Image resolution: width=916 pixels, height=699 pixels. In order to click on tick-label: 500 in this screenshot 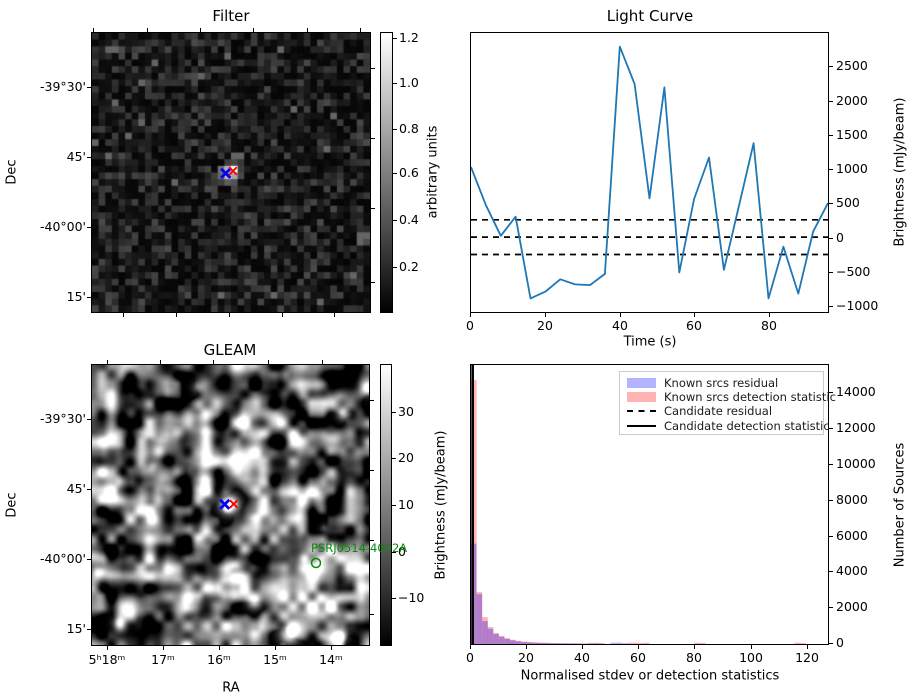, I will do `click(848, 202)`.